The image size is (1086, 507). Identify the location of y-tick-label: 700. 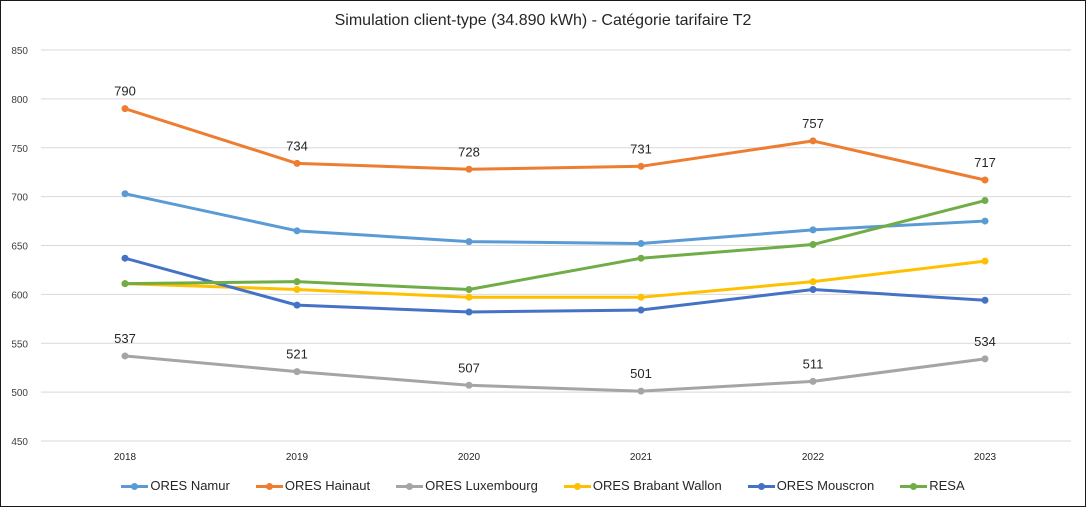
(19, 198).